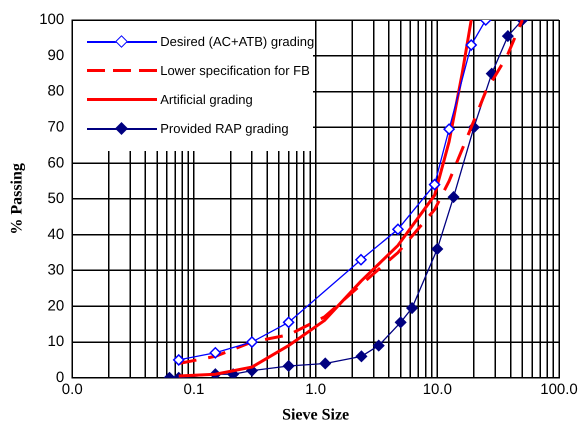 The height and width of the screenshot is (433, 581). Describe the element at coordinates (56, 55) in the screenshot. I see `y-tick-label: 90` at that location.